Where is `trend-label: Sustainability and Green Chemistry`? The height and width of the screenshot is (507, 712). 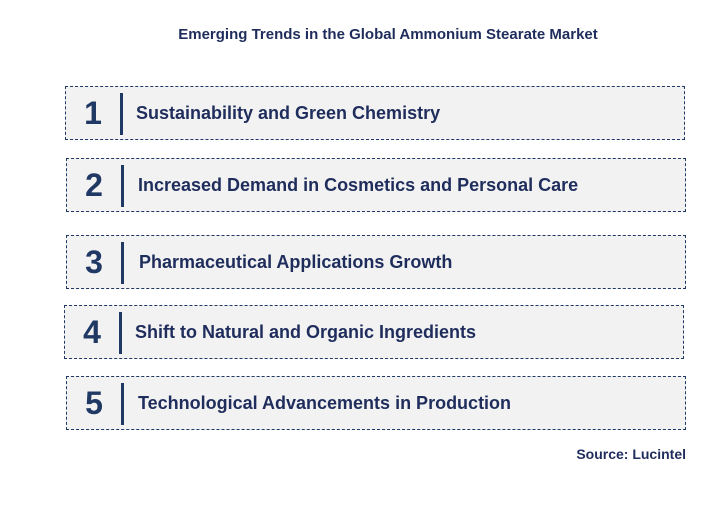
trend-label: Sustainability and Green Chemistry is located at coordinates (288, 113).